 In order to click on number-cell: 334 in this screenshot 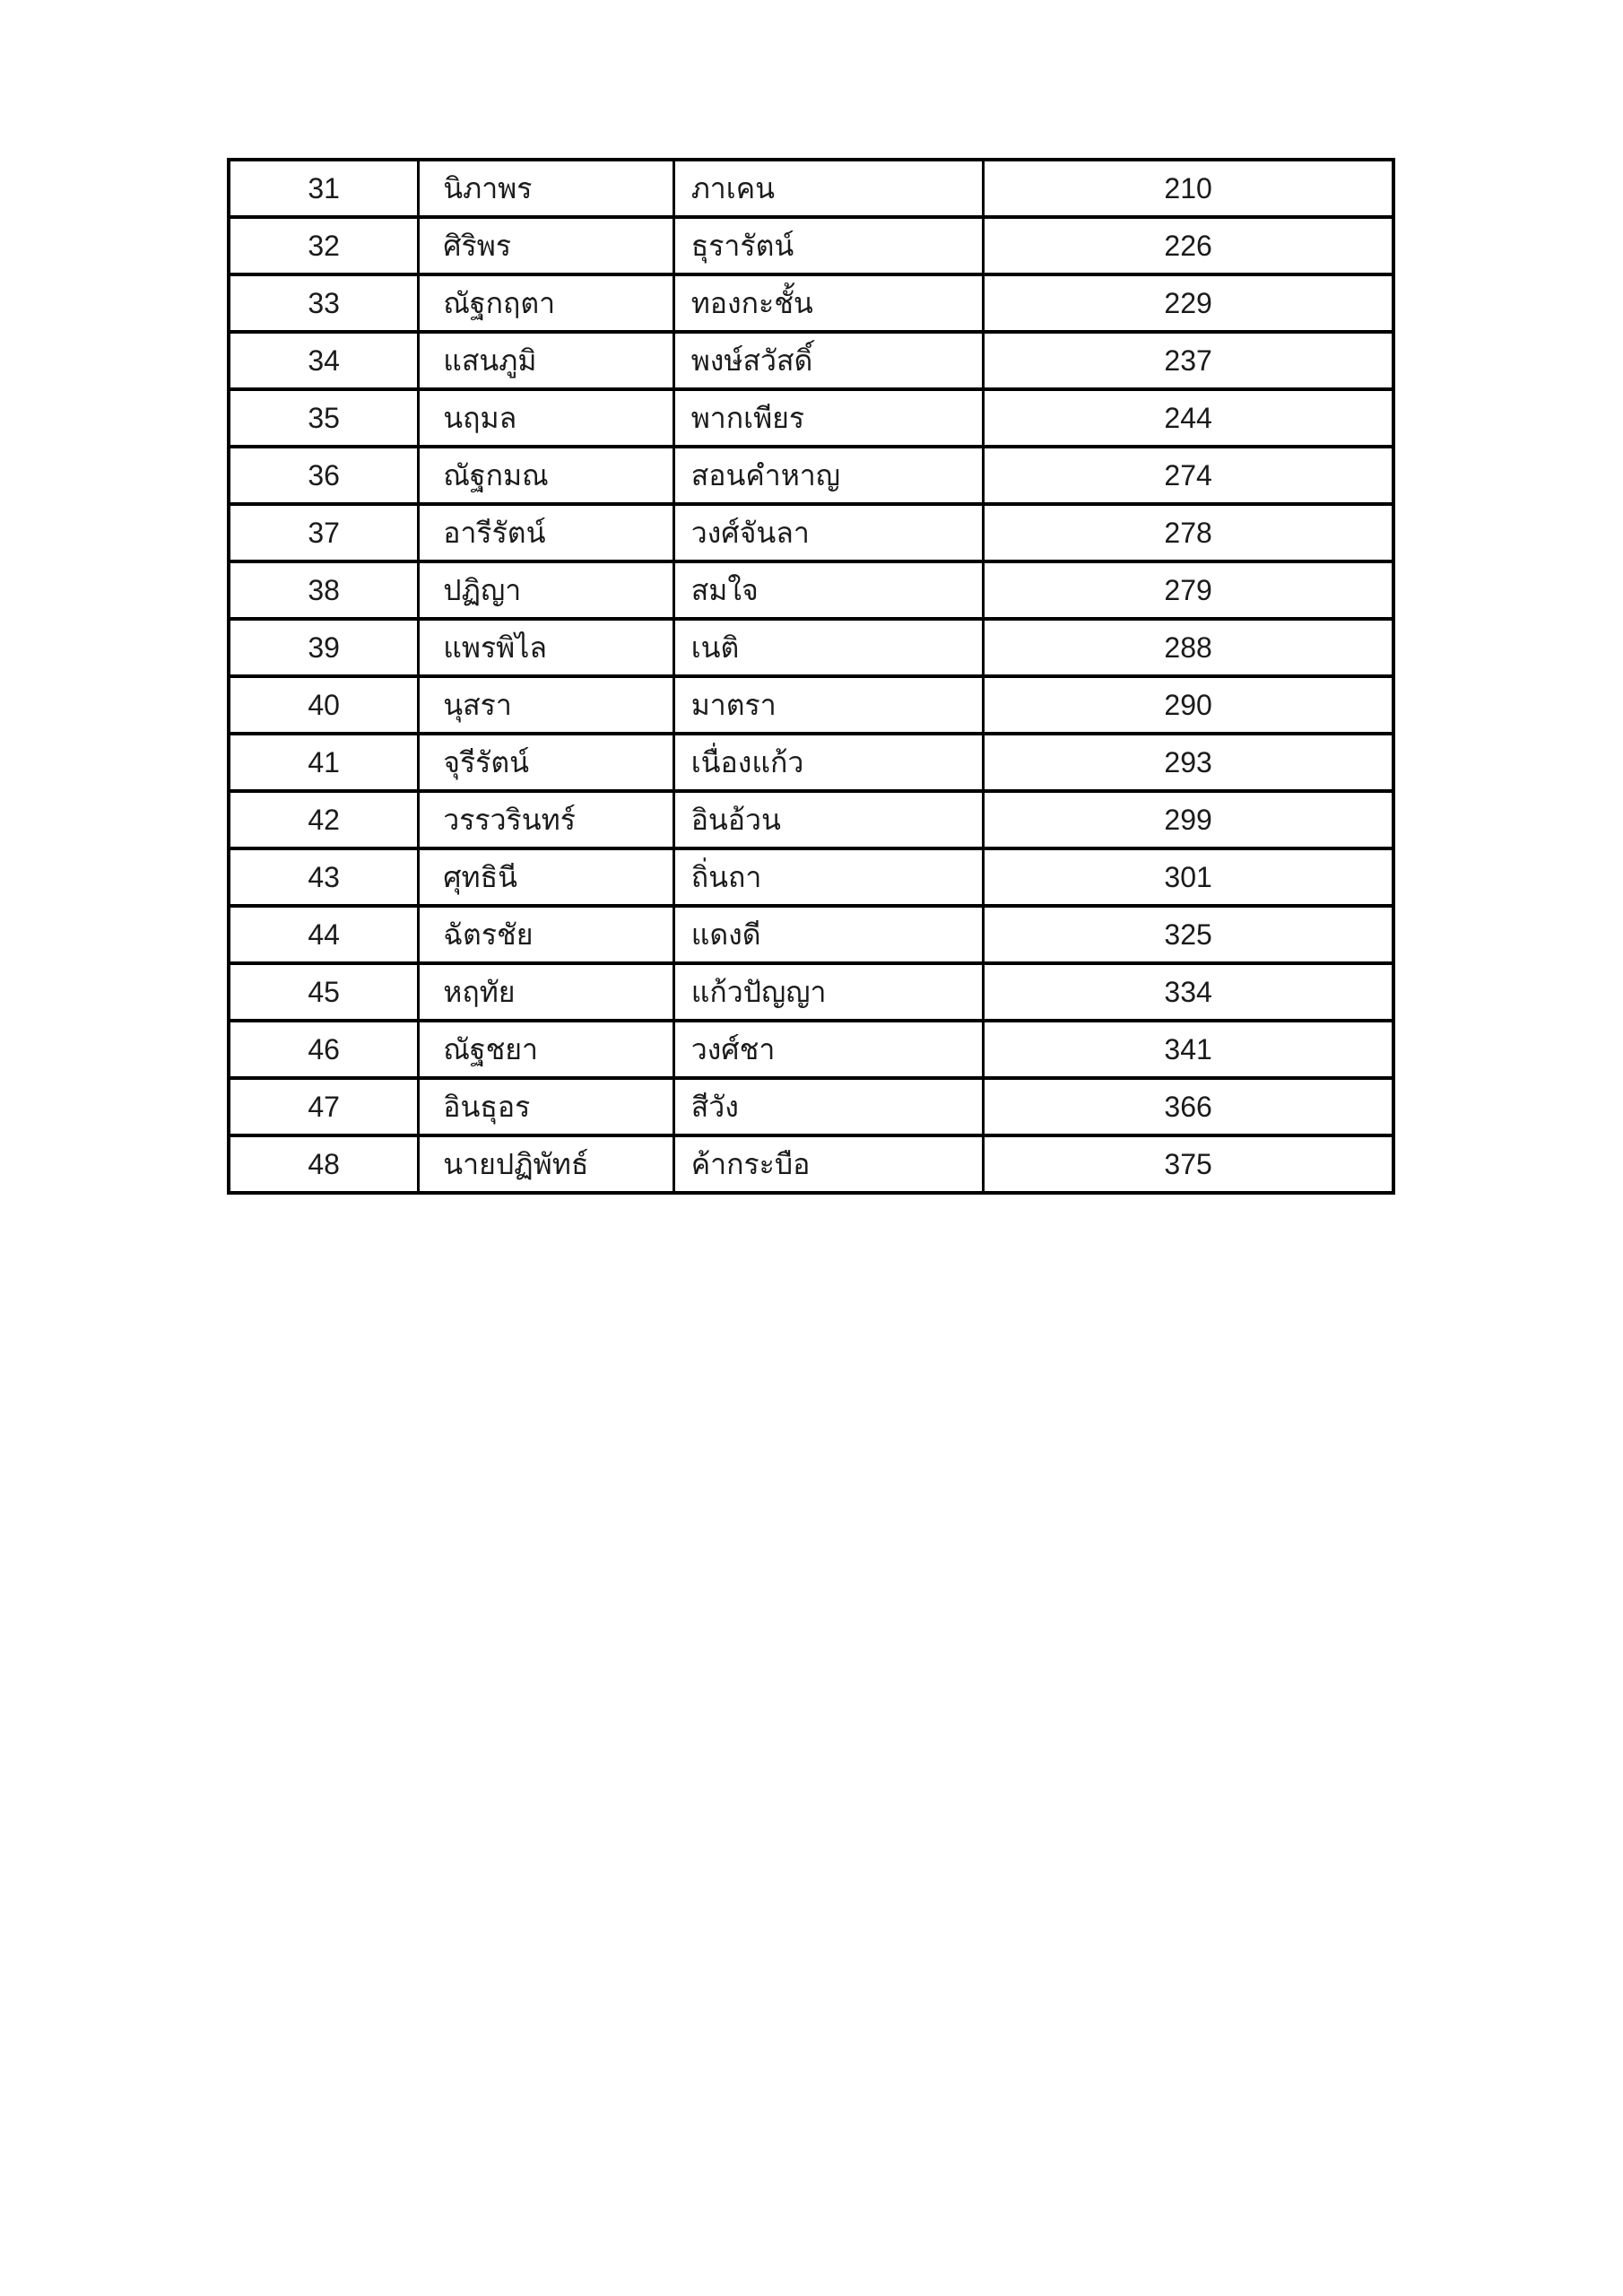, I will do `click(1188, 991)`.